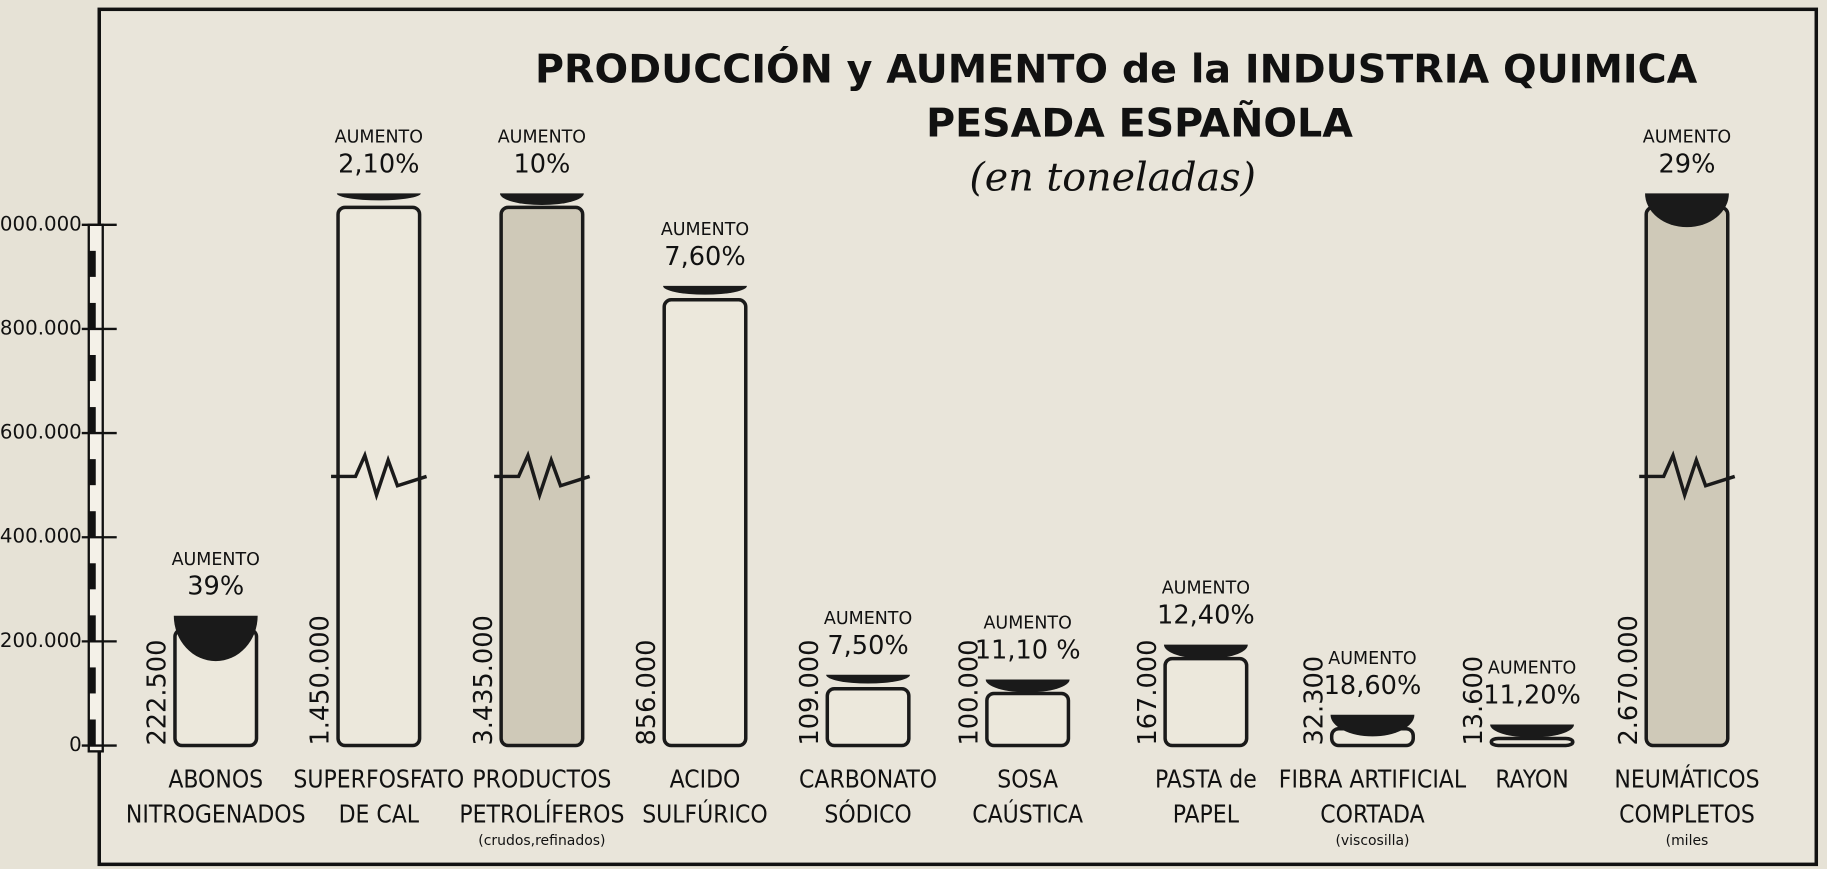  What do you see at coordinates (541, 778) in the screenshot?
I see `x-tick-label: PRODUCTOS` at bounding box center [541, 778].